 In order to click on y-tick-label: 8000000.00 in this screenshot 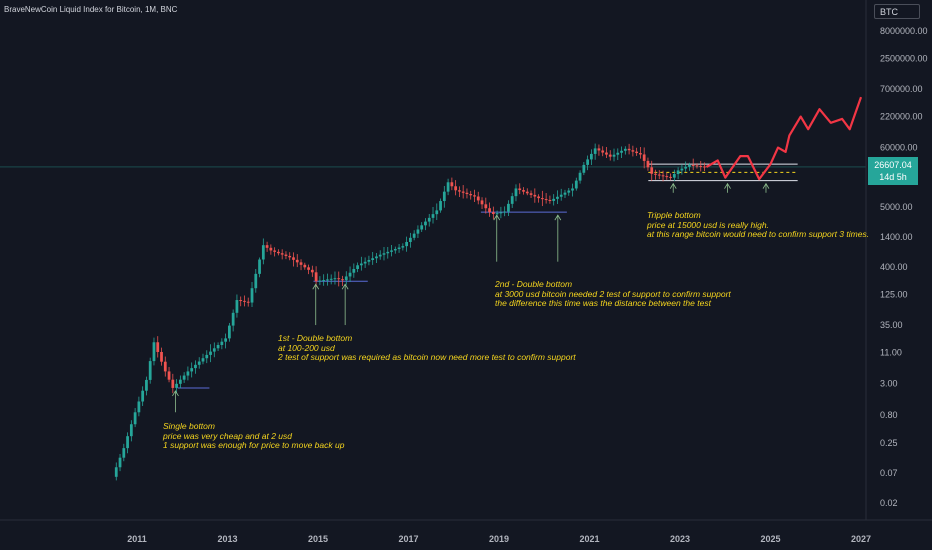, I will do `click(904, 31)`.